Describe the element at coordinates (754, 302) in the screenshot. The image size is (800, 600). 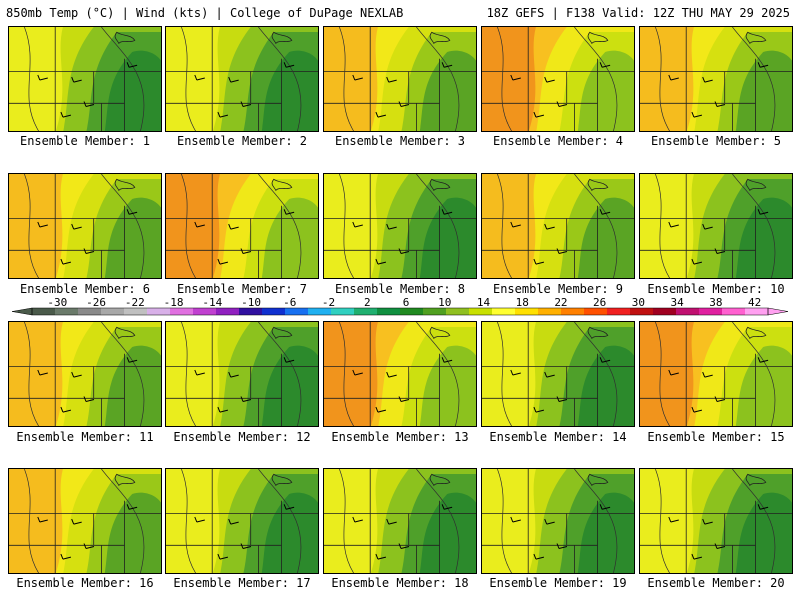
I see `colorbar-tick-label: 42` at that location.